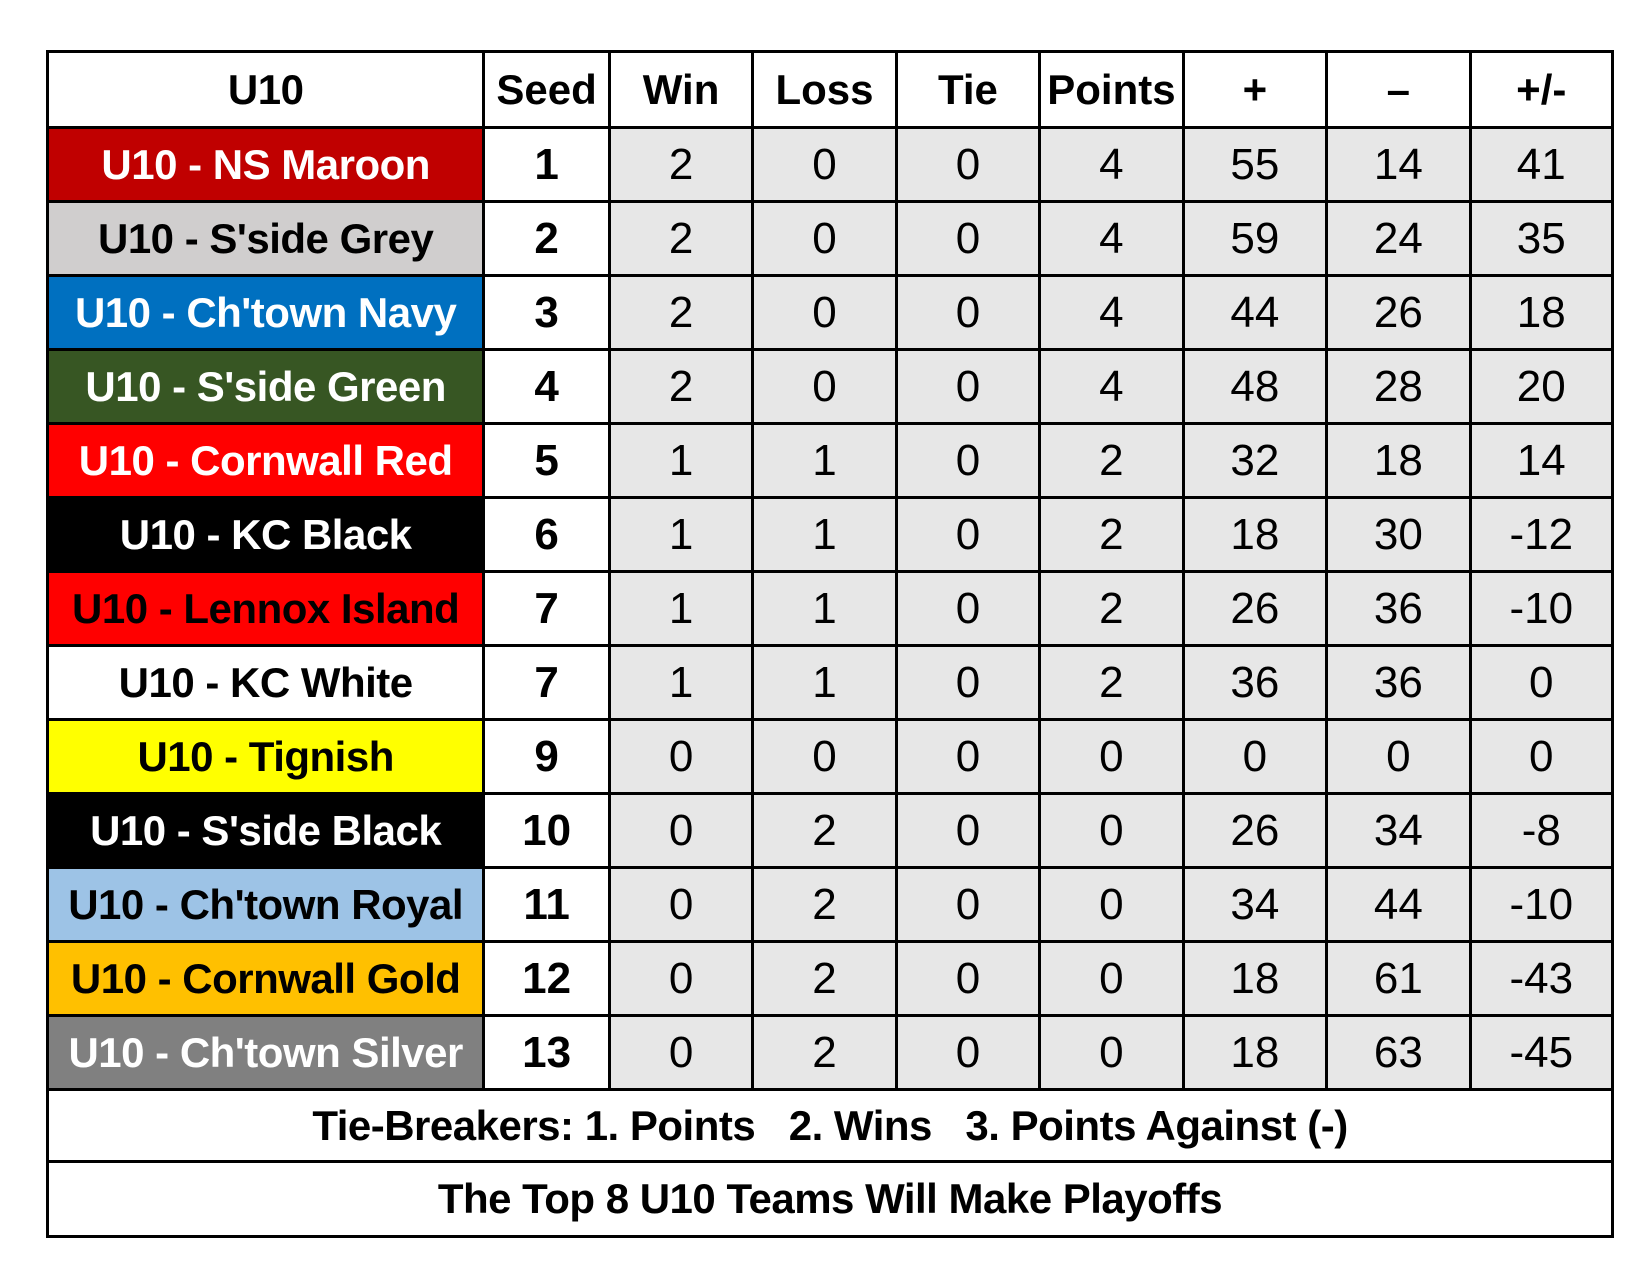  Describe the element at coordinates (548, 312) in the screenshot. I see `seed-cell: 3` at that location.